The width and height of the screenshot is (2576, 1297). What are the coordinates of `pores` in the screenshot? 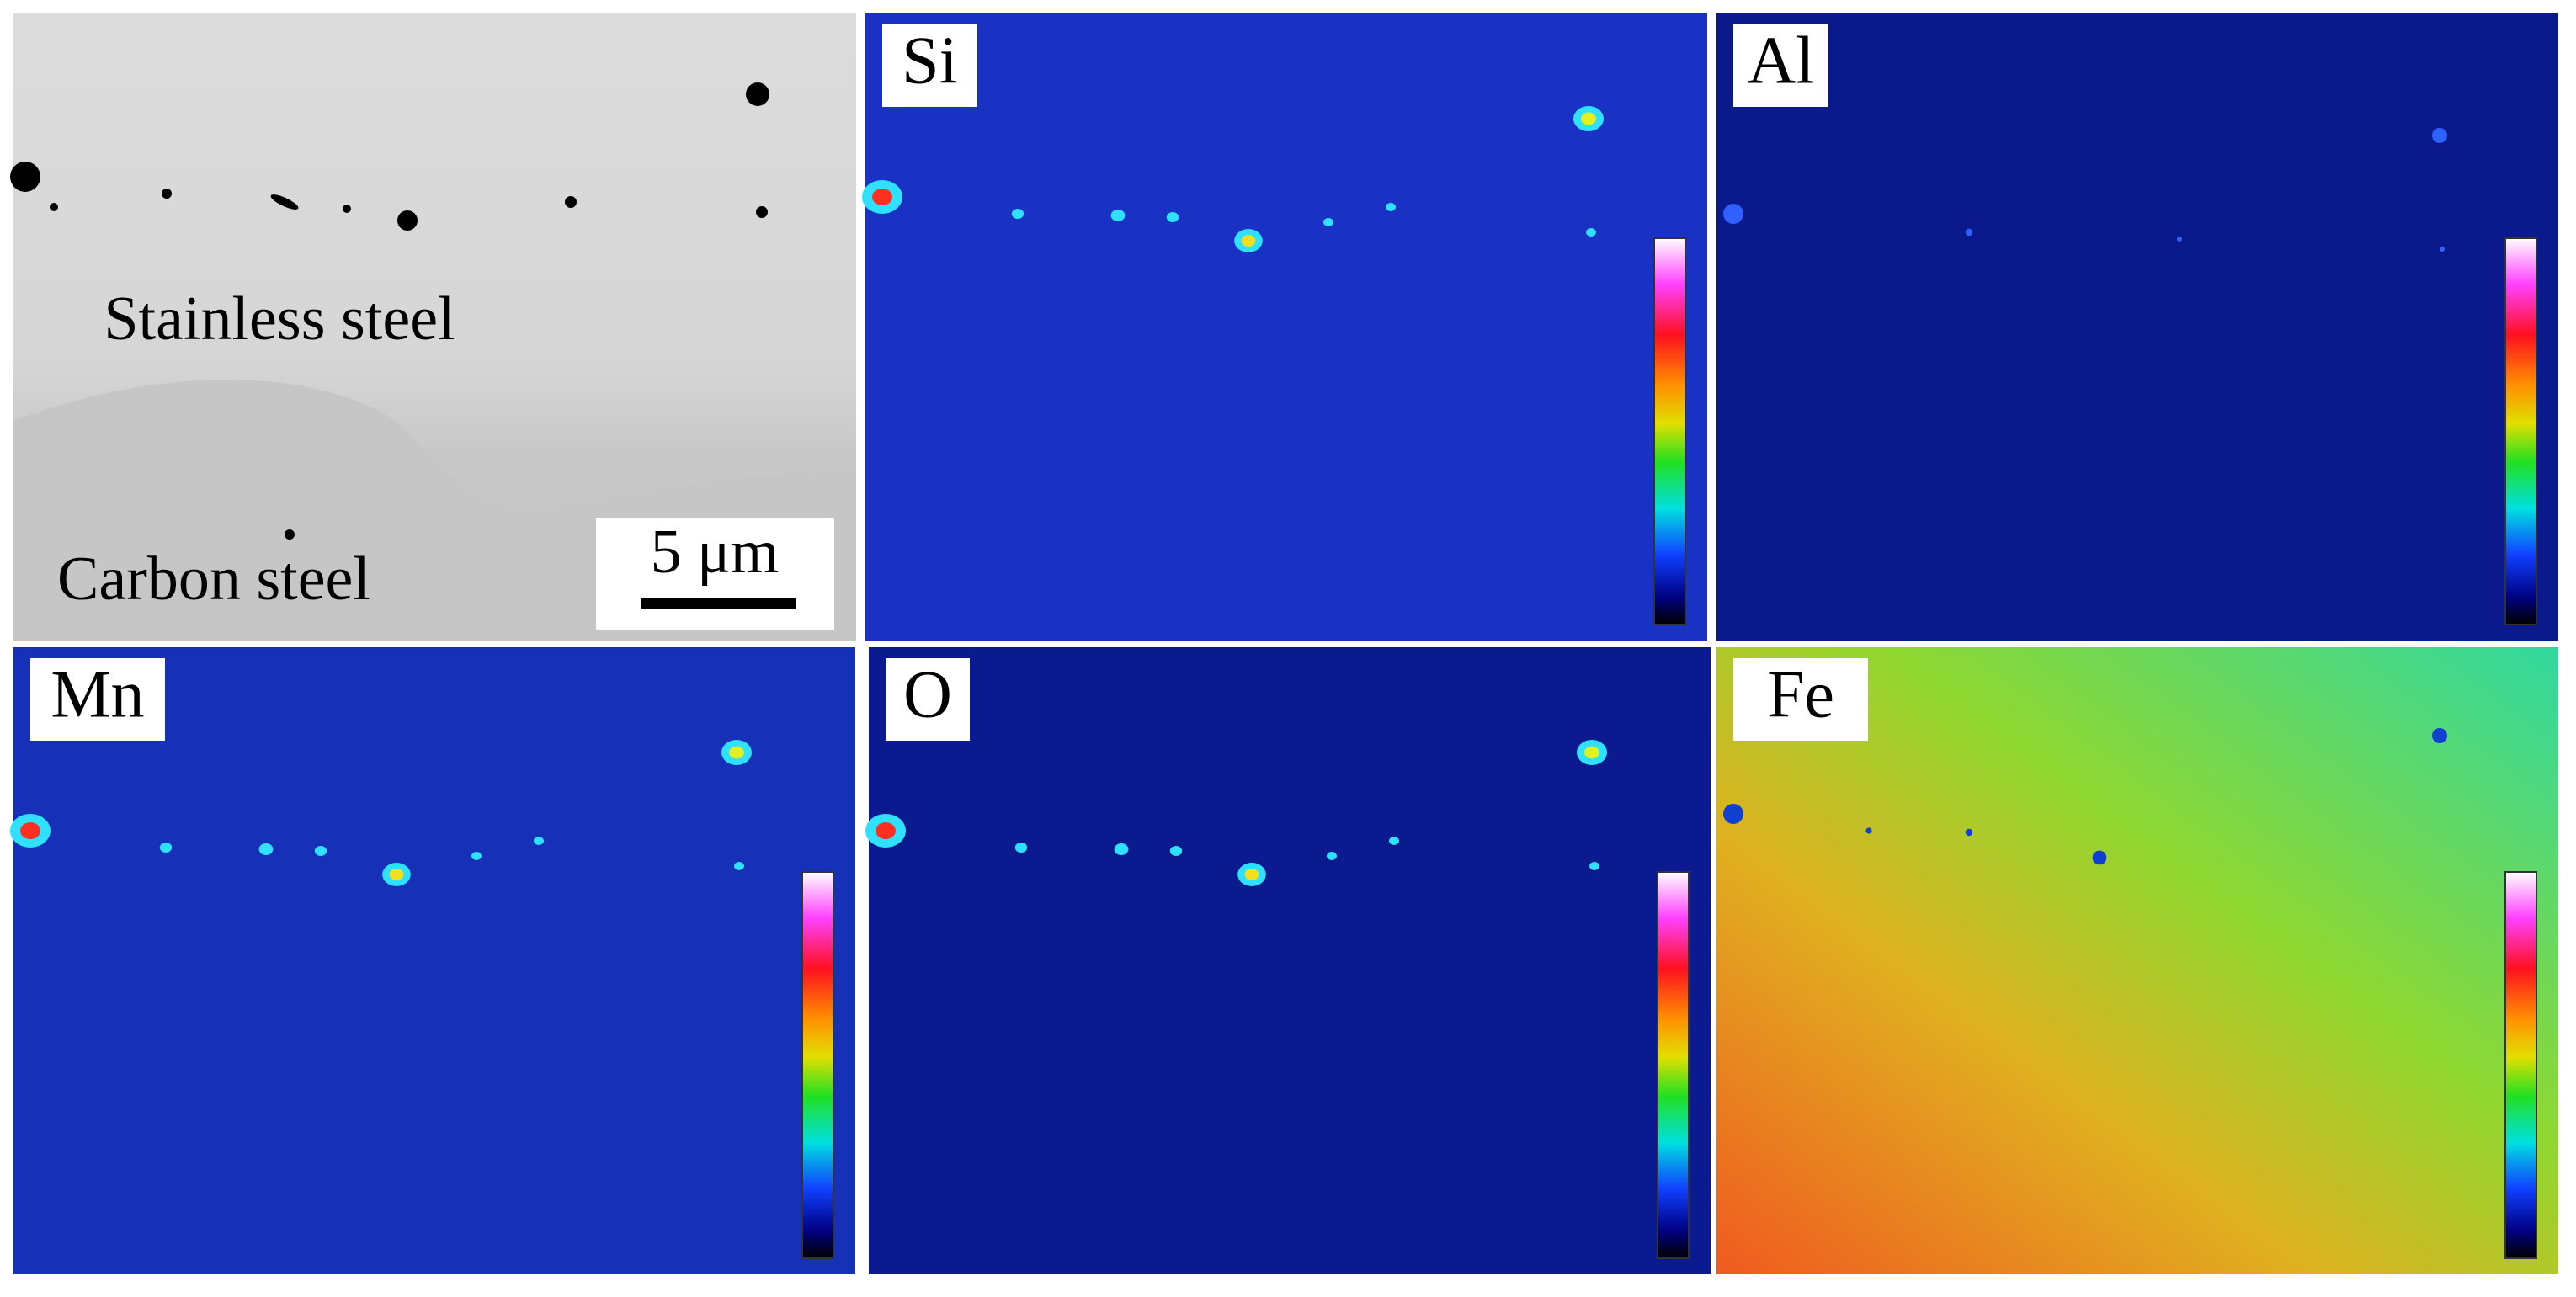 It's located at (389, 311).